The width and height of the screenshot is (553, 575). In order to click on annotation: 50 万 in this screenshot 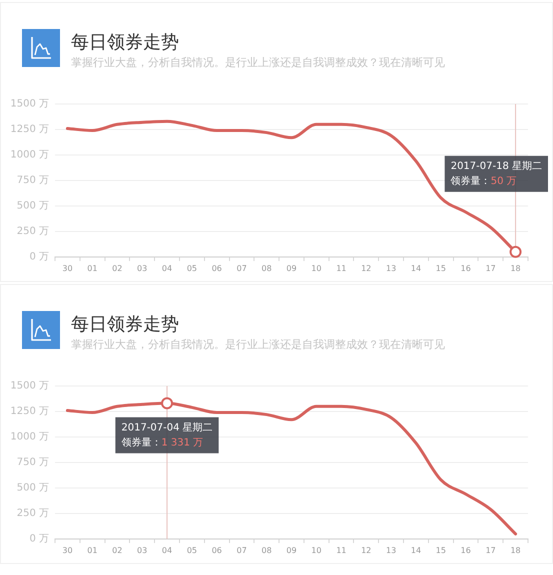, I will do `click(503, 181)`.